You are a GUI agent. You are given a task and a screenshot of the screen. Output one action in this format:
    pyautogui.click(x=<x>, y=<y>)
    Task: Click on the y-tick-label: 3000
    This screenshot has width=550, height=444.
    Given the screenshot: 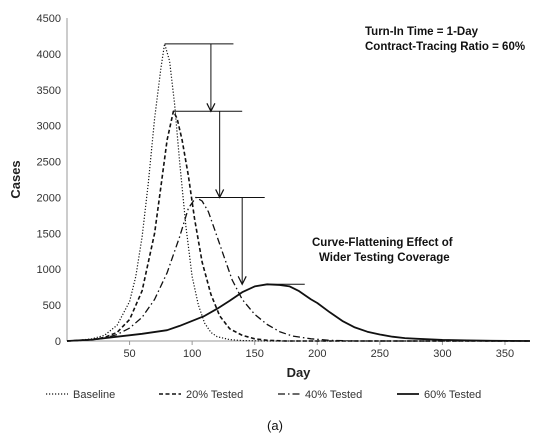 What is the action you would take?
    pyautogui.click(x=49, y=127)
    